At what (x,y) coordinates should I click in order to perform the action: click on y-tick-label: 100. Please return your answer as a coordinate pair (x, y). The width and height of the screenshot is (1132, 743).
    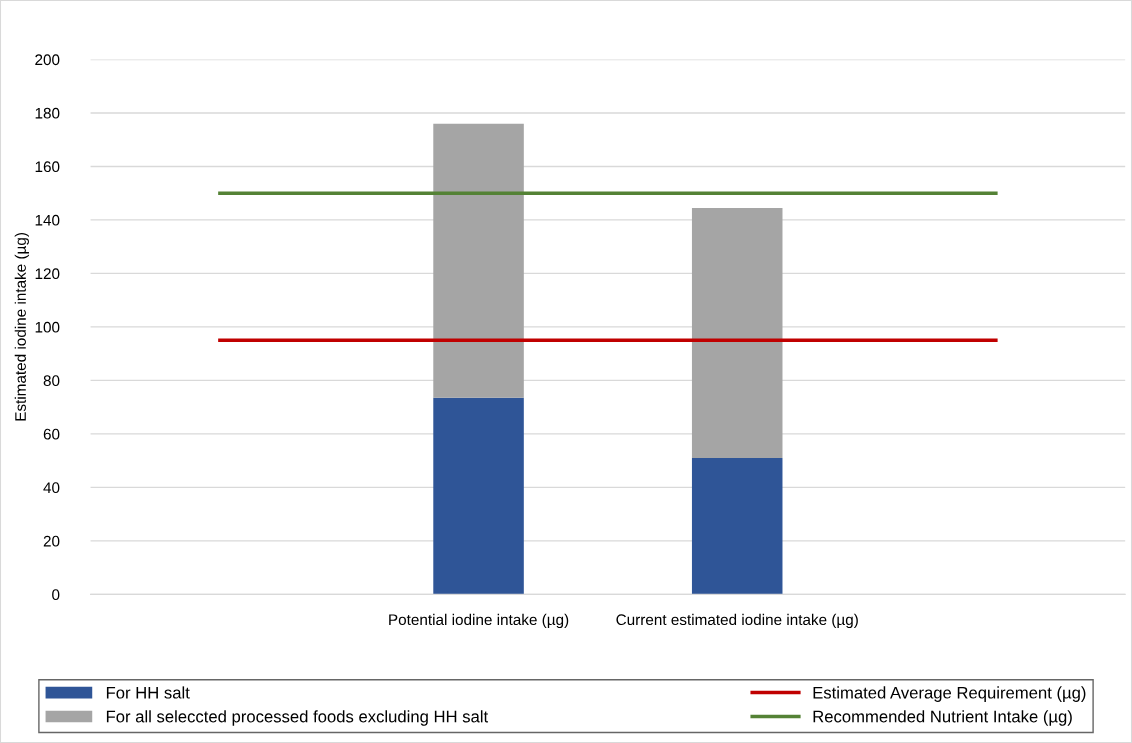
    Looking at the image, I should click on (47, 327).